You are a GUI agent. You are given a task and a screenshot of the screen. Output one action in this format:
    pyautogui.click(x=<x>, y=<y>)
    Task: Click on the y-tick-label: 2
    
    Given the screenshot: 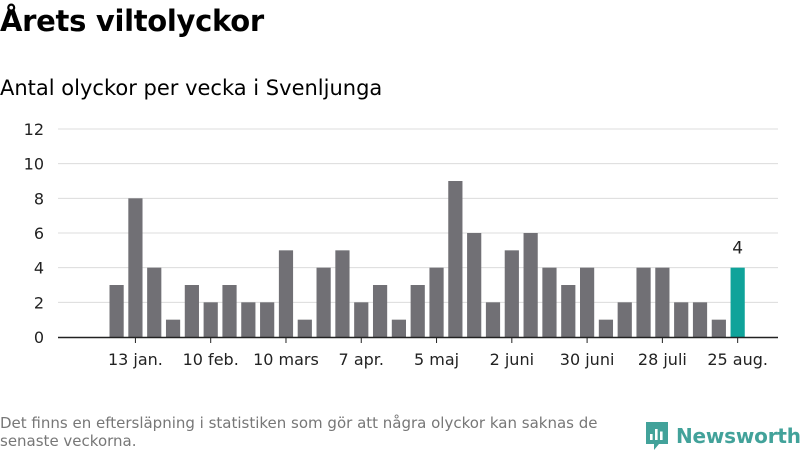 What is the action you would take?
    pyautogui.click(x=39, y=302)
    